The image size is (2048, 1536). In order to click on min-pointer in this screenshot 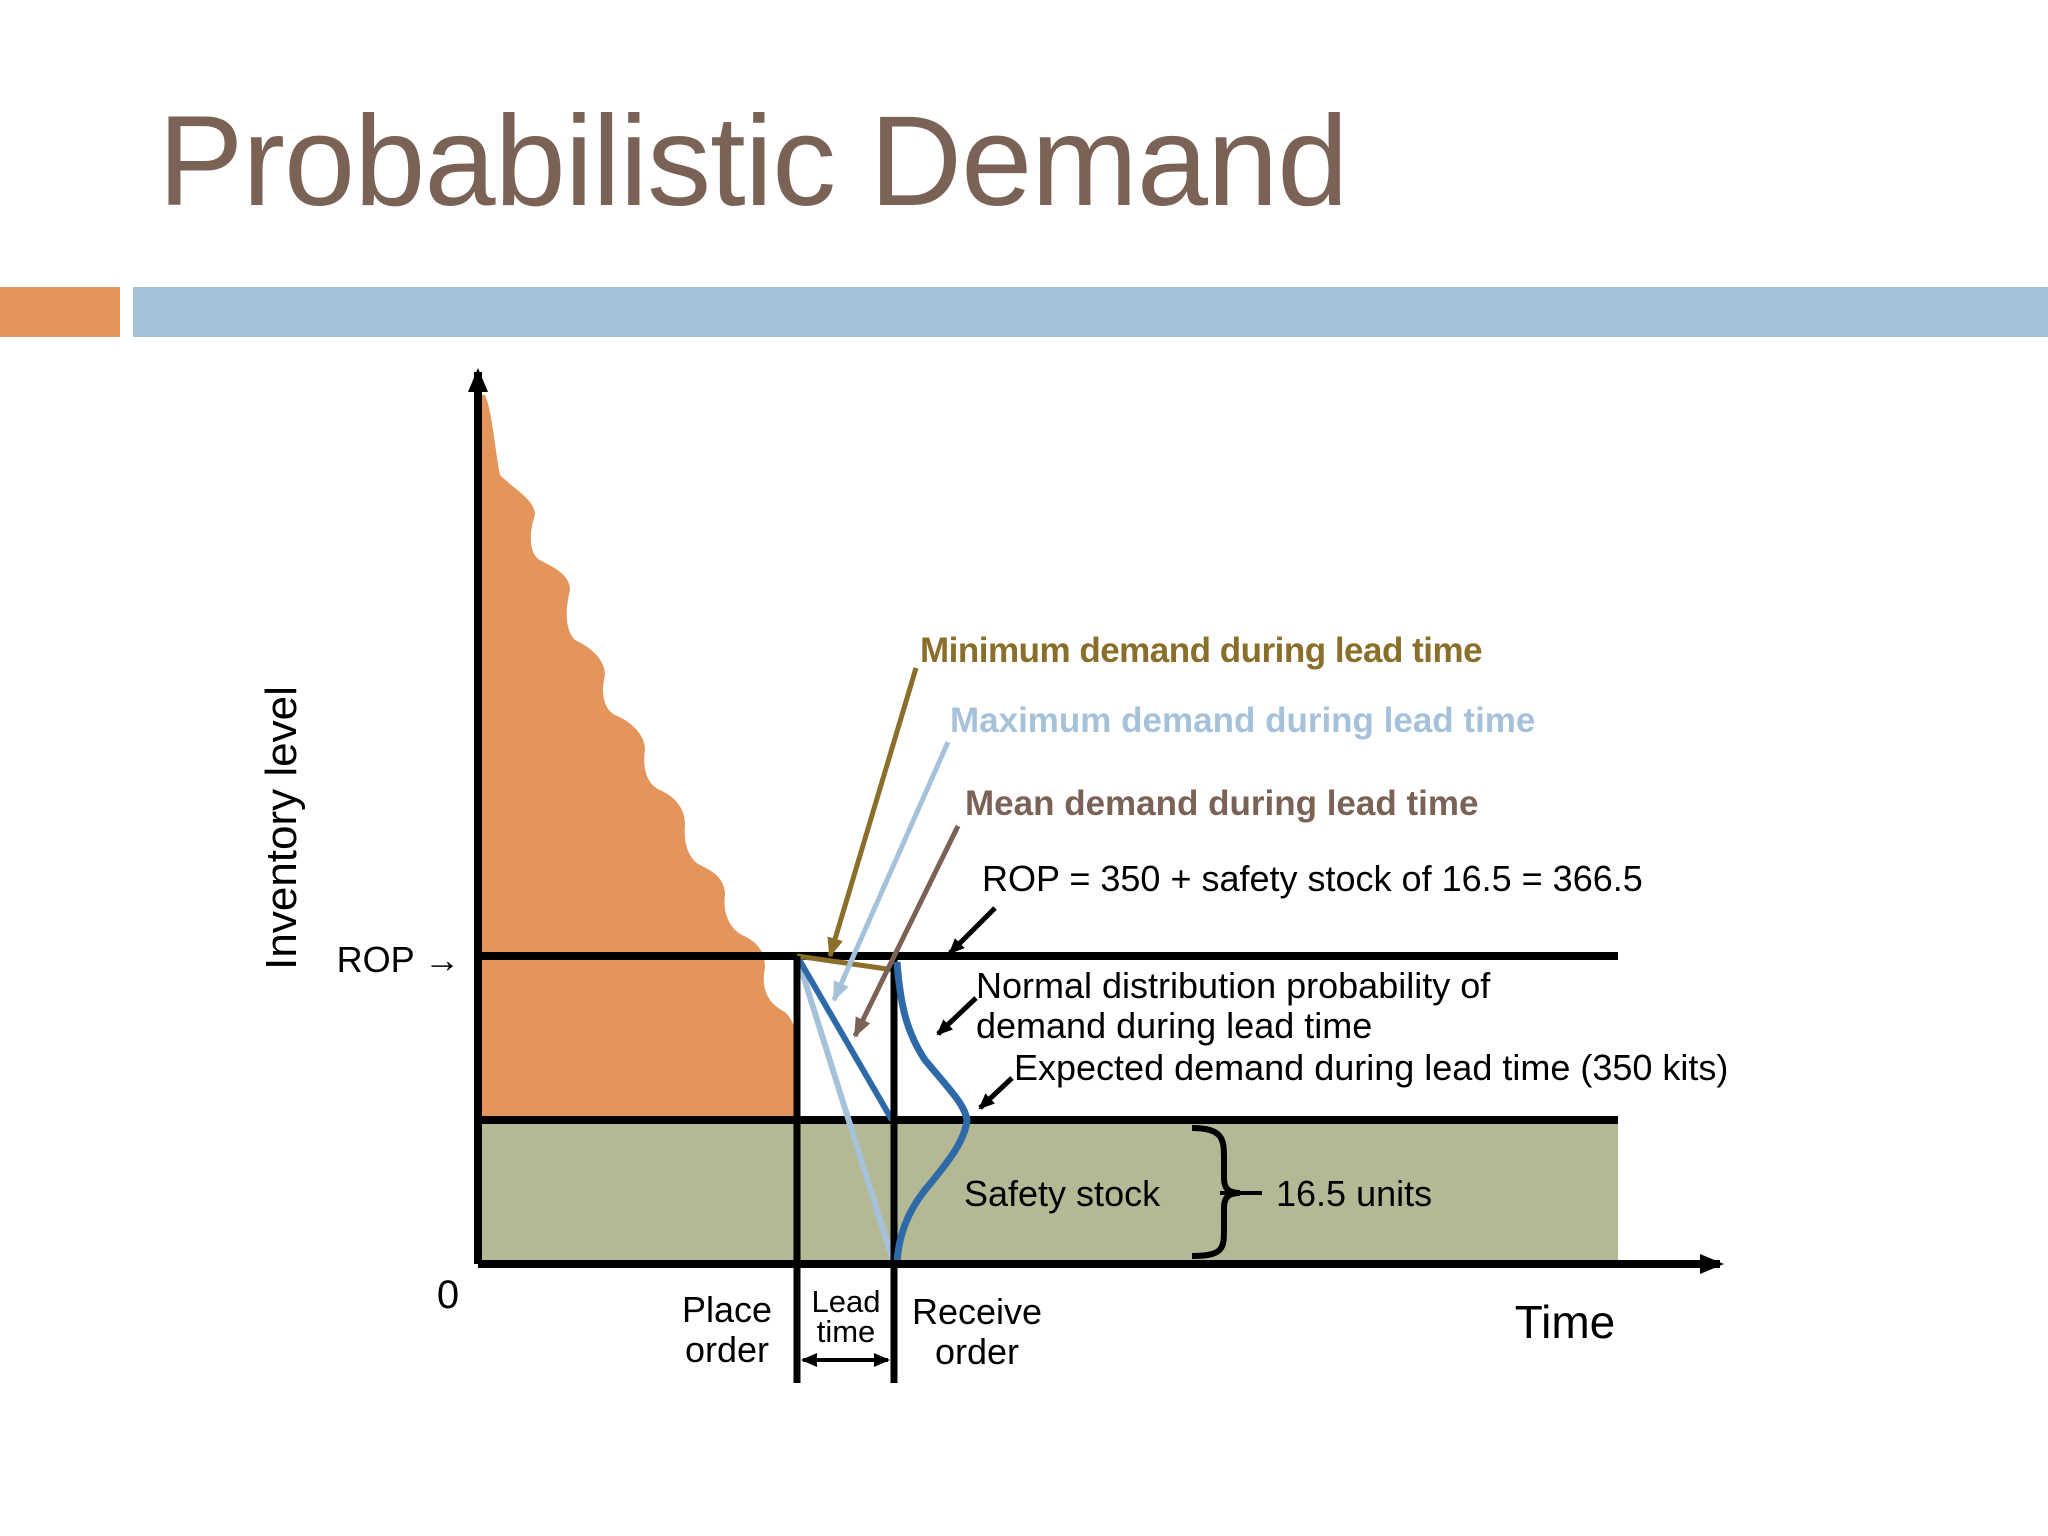, I will do `click(873, 812)`.